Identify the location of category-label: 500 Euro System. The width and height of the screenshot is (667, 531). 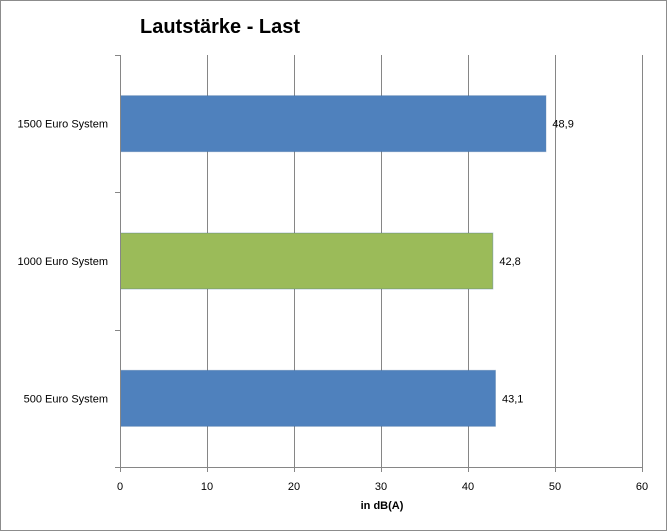
(66, 399).